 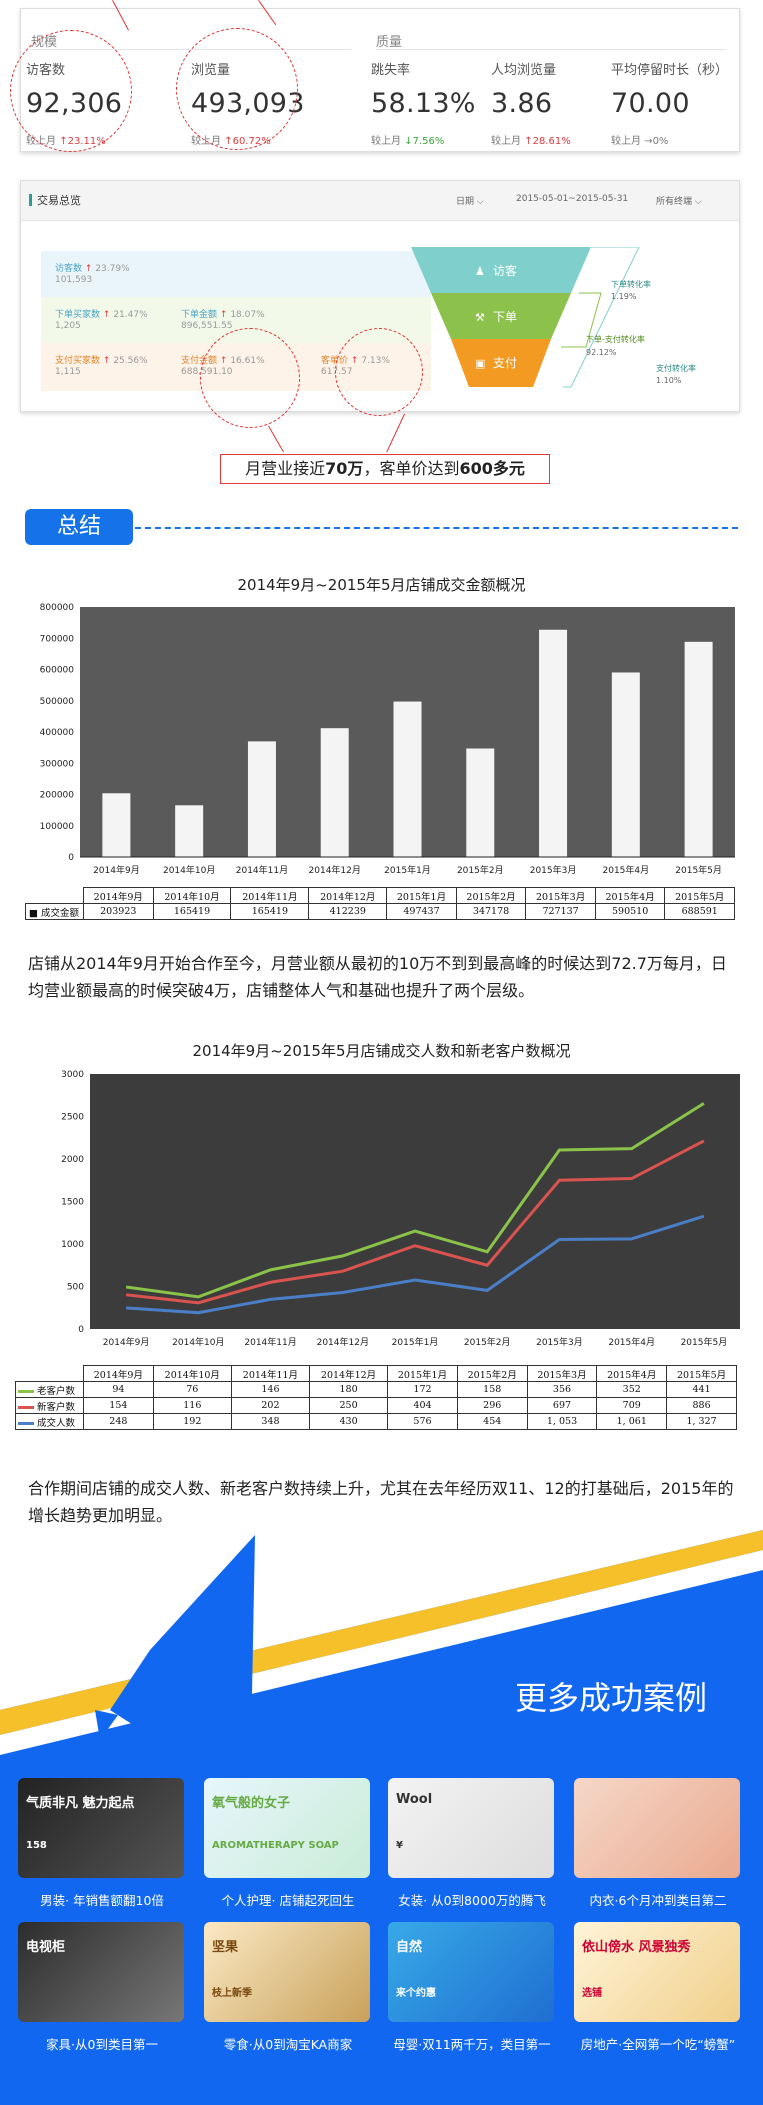 What do you see at coordinates (118, 1405) in the screenshot?
I see `table-cell: 154` at bounding box center [118, 1405].